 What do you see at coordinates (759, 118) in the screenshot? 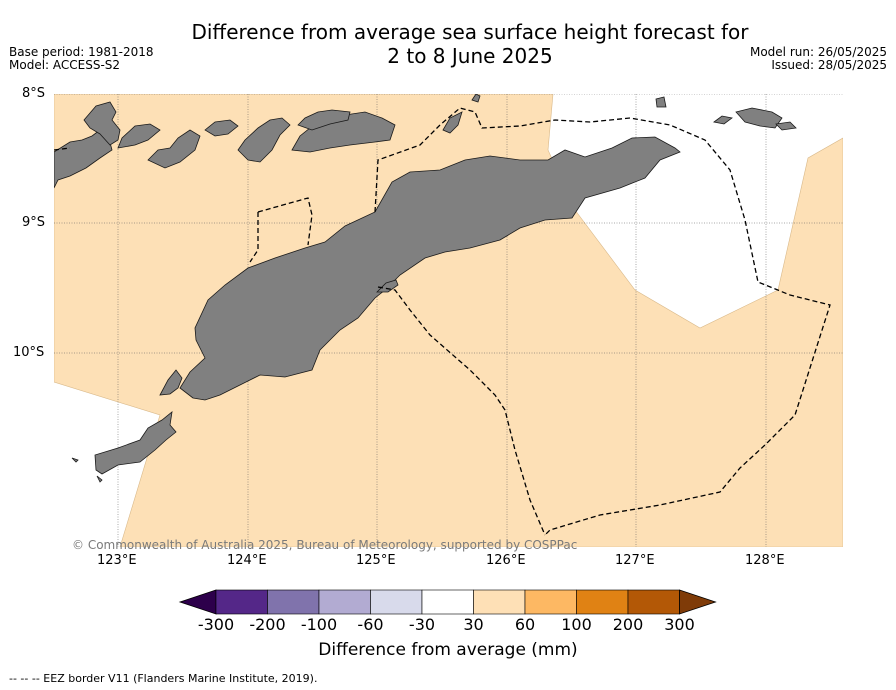
I see `moa` at bounding box center [759, 118].